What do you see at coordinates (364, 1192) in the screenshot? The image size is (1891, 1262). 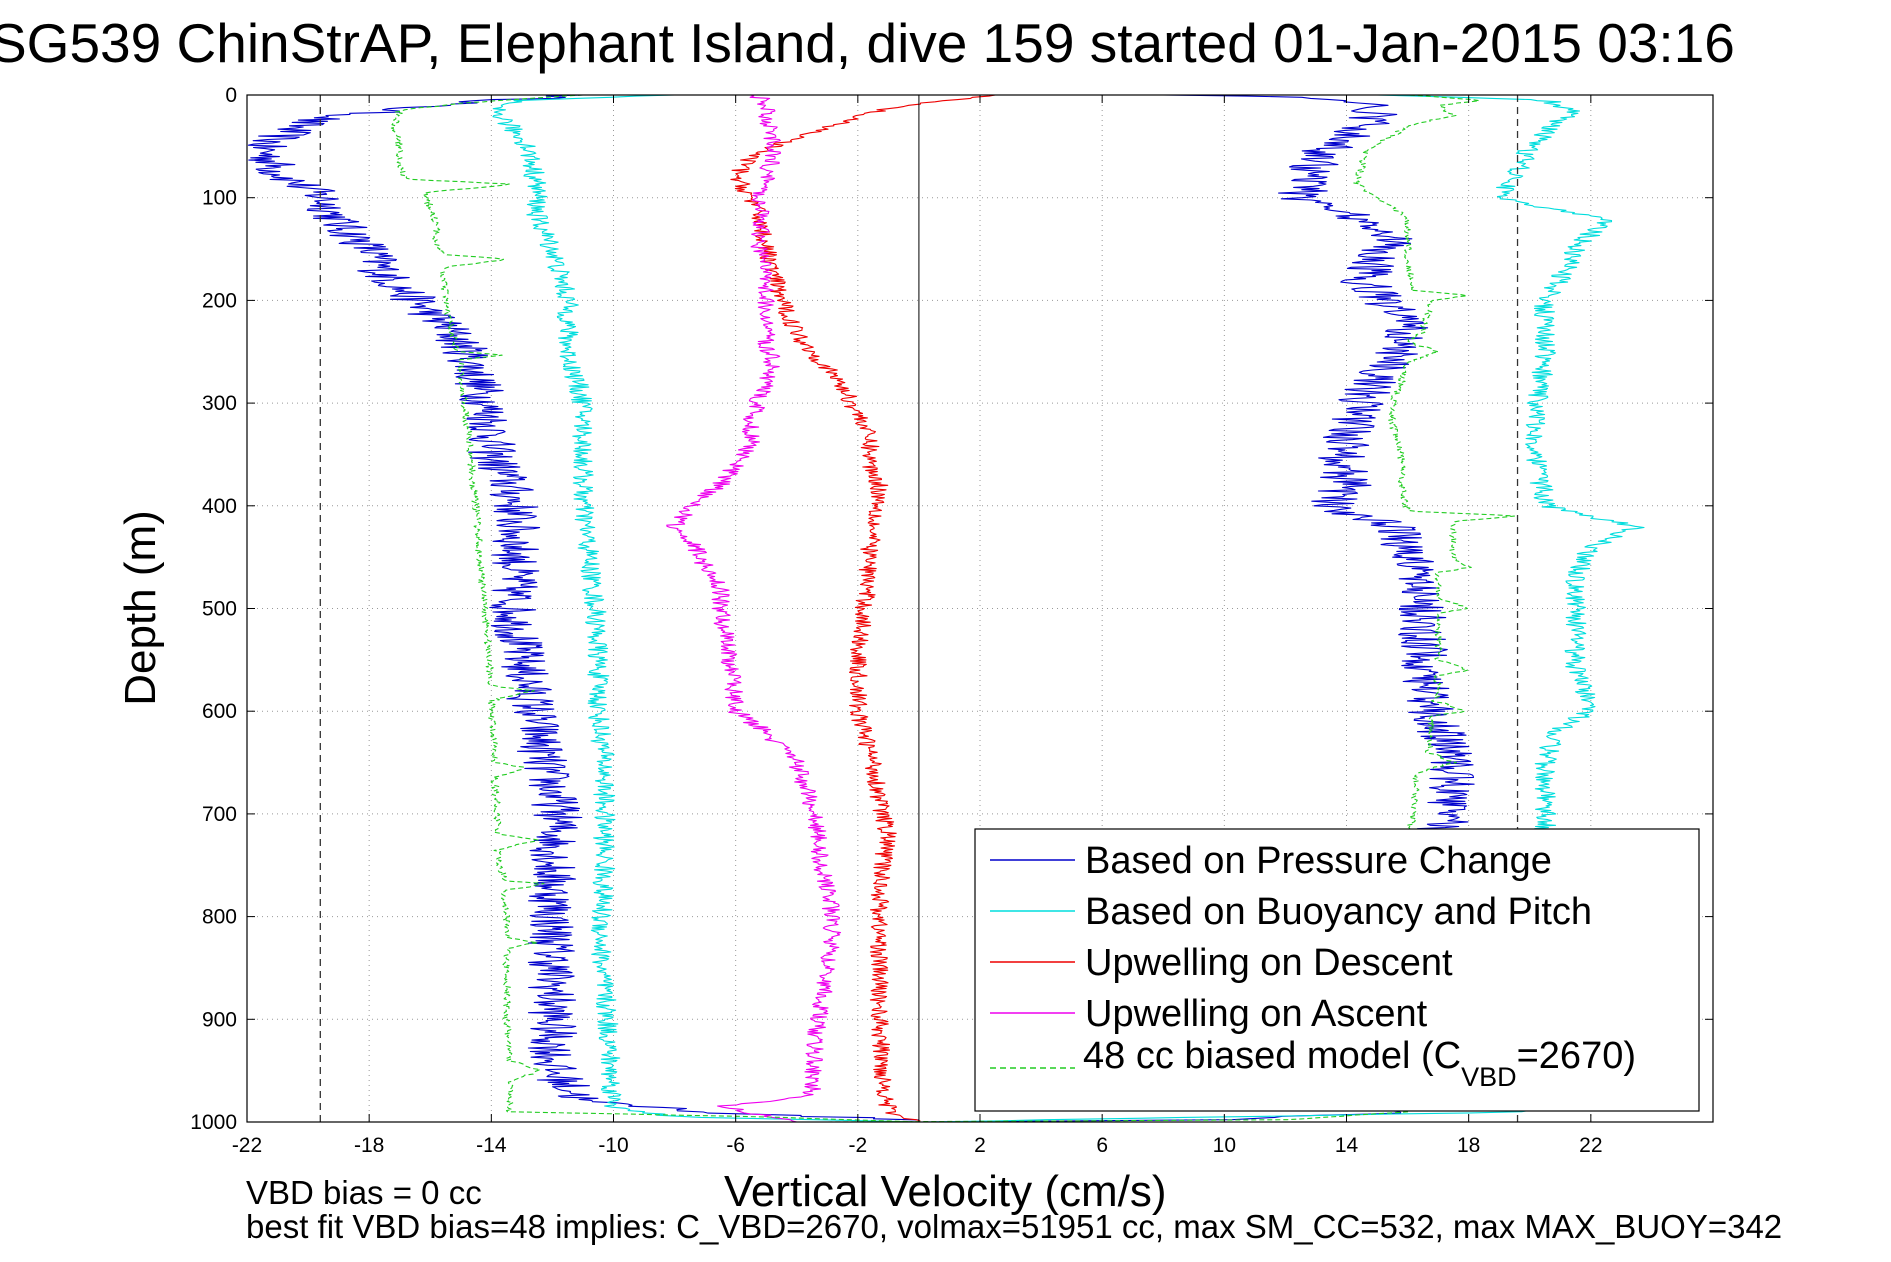 I see `footnote-vbd-bias: VBD bias = 0 cc` at bounding box center [364, 1192].